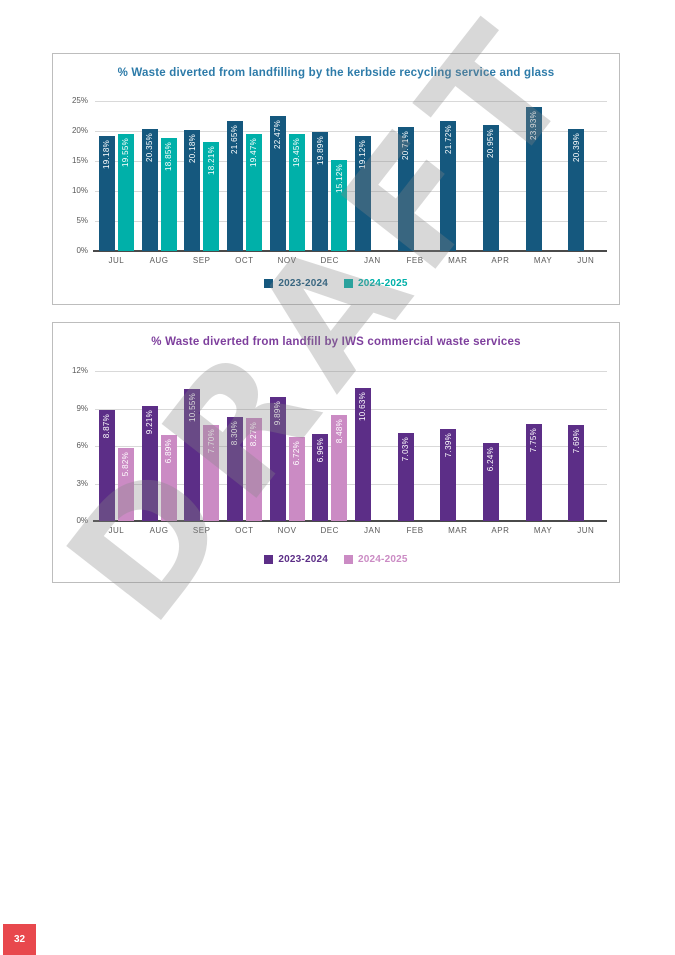 Image resolution: width=675 pixels, height=955 pixels. What do you see at coordinates (576, 147) in the screenshot?
I see `bar-value-label: 20.39%` at bounding box center [576, 147].